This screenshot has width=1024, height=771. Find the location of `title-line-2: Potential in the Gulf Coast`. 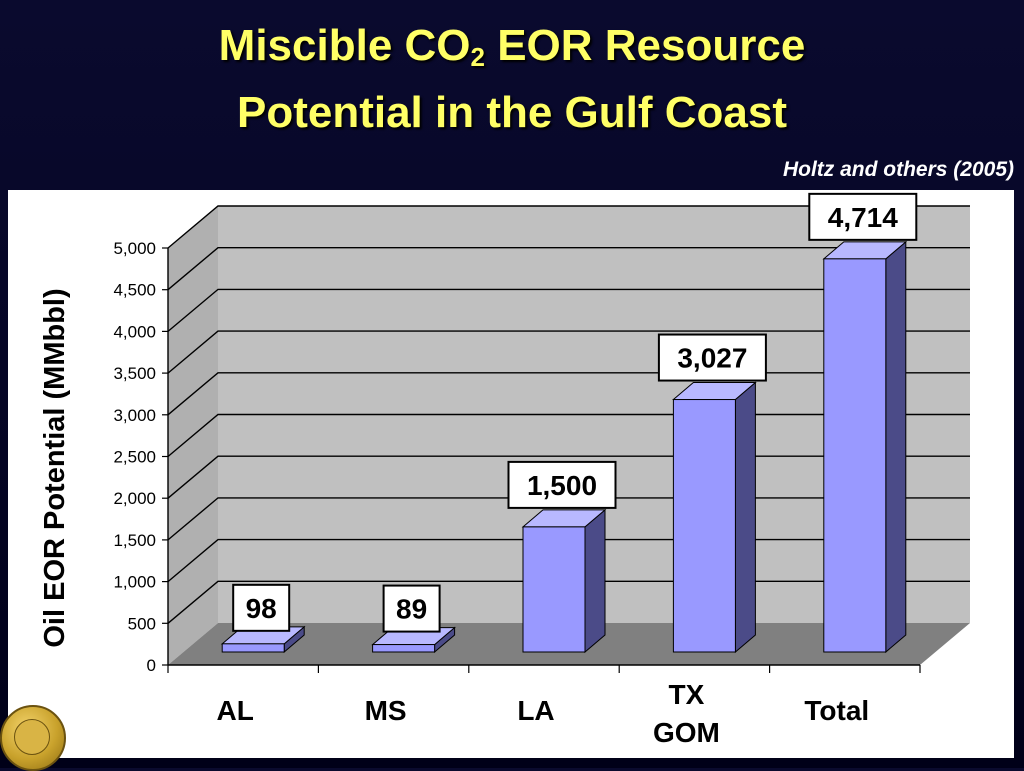

title-line-2: Potential in the Gulf Coast is located at coordinates (512, 112).